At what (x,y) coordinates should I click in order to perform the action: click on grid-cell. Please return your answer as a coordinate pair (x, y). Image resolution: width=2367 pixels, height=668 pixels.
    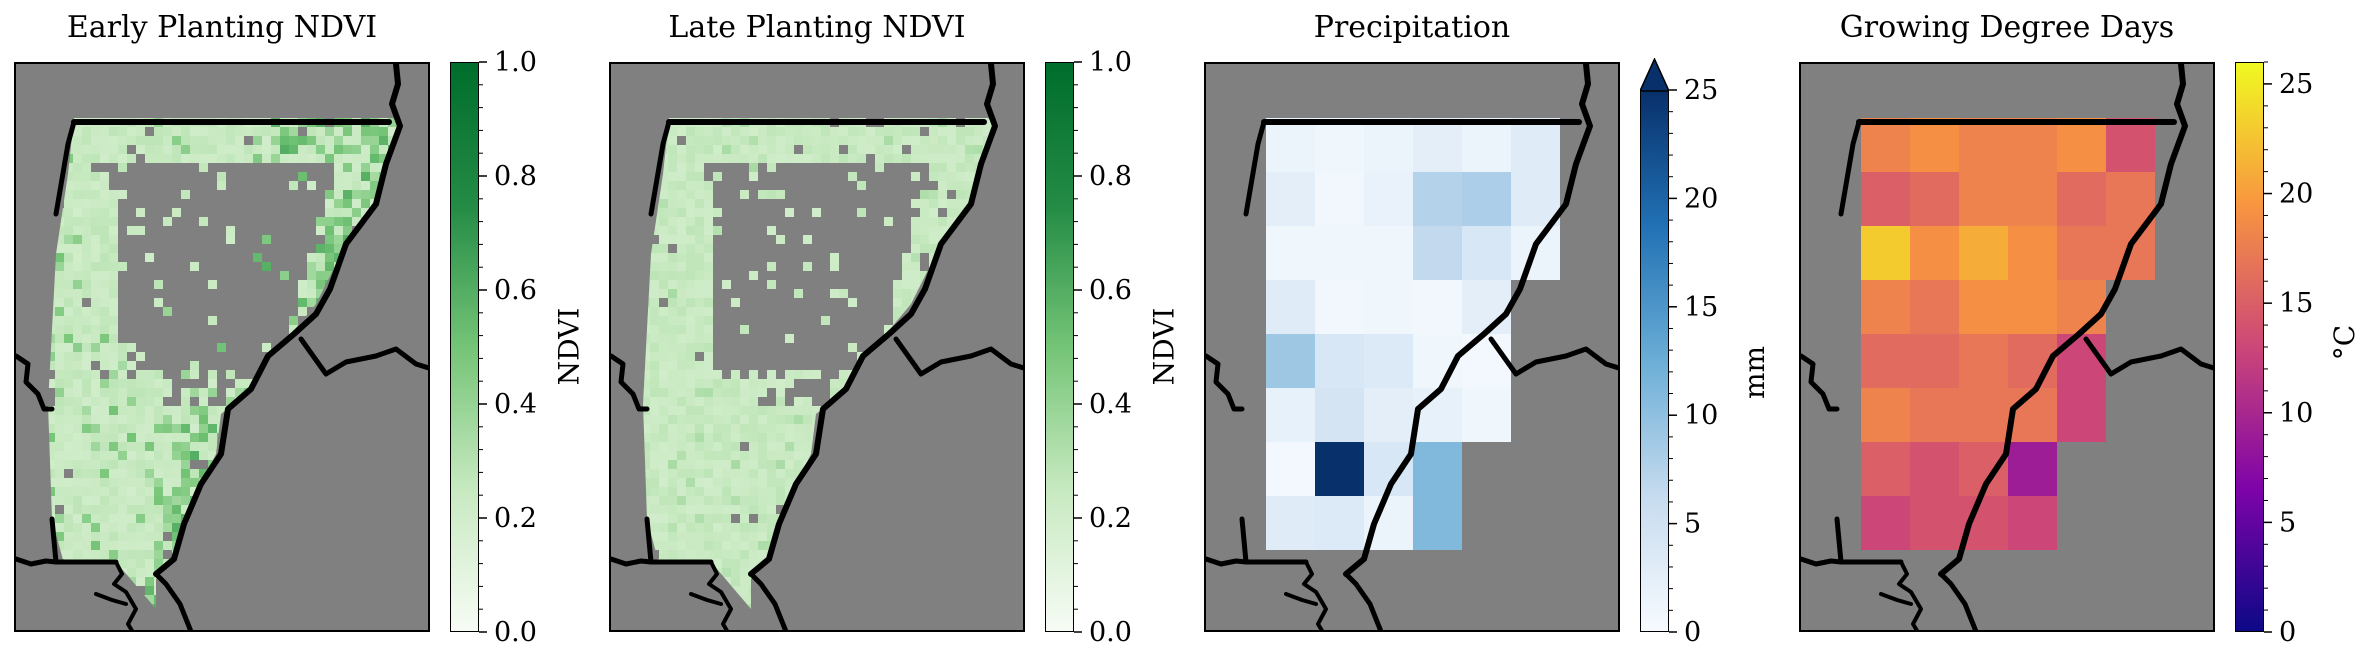
    Looking at the image, I should click on (1437, 469).